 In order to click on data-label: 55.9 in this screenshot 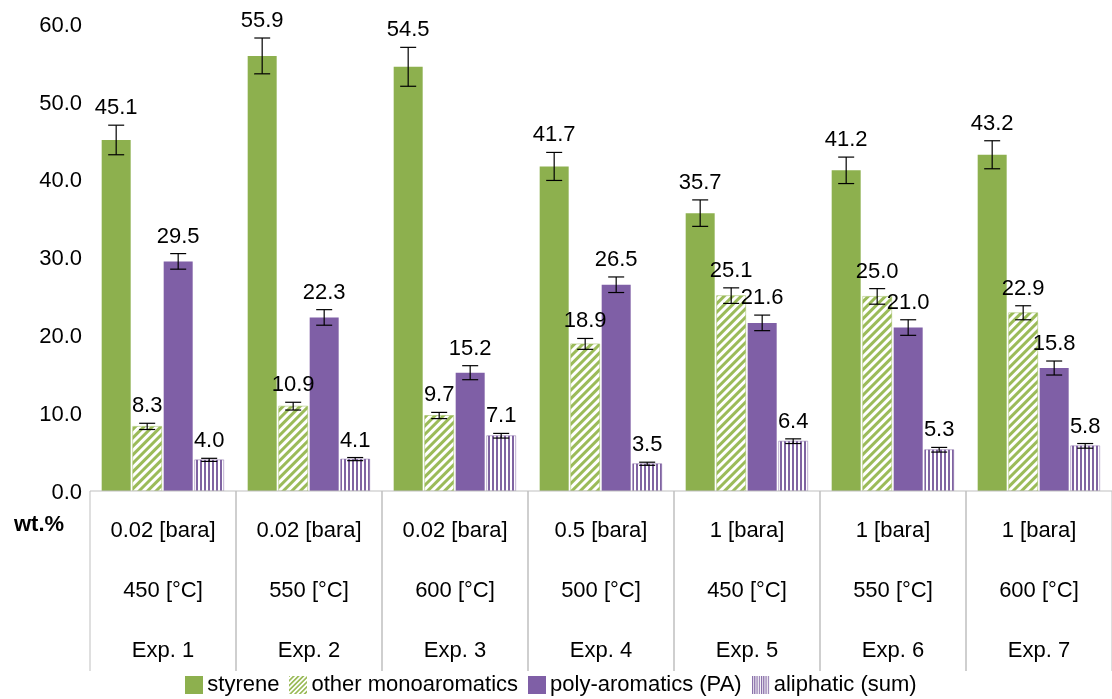, I will do `click(262, 20)`.